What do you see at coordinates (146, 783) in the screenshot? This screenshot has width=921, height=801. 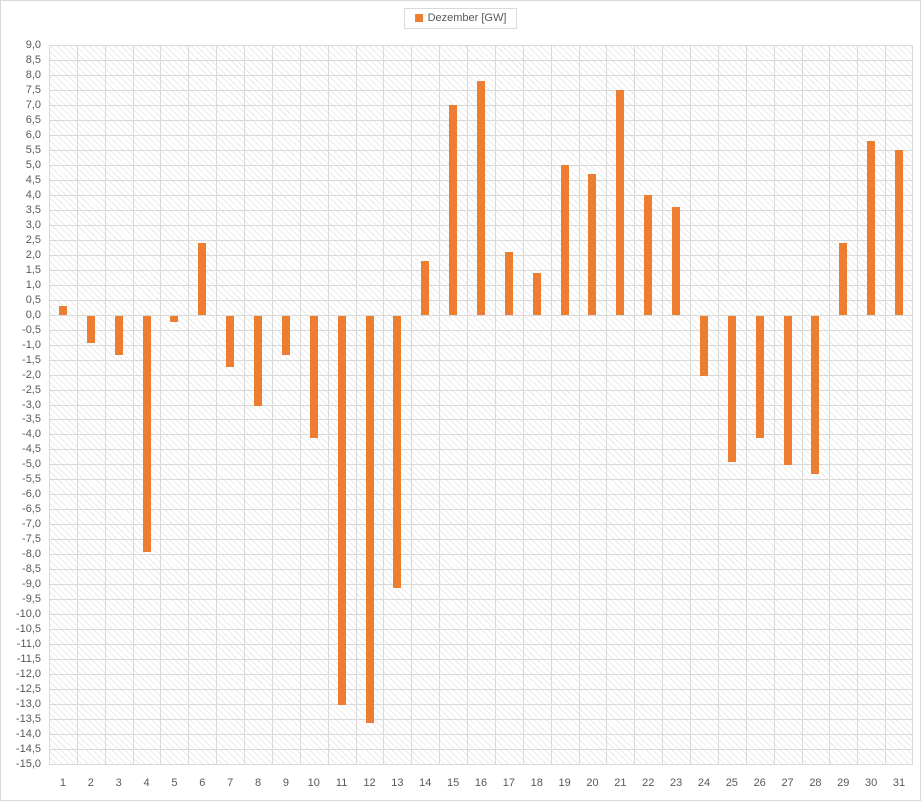 I see `x-tick-label-4: 4` at bounding box center [146, 783].